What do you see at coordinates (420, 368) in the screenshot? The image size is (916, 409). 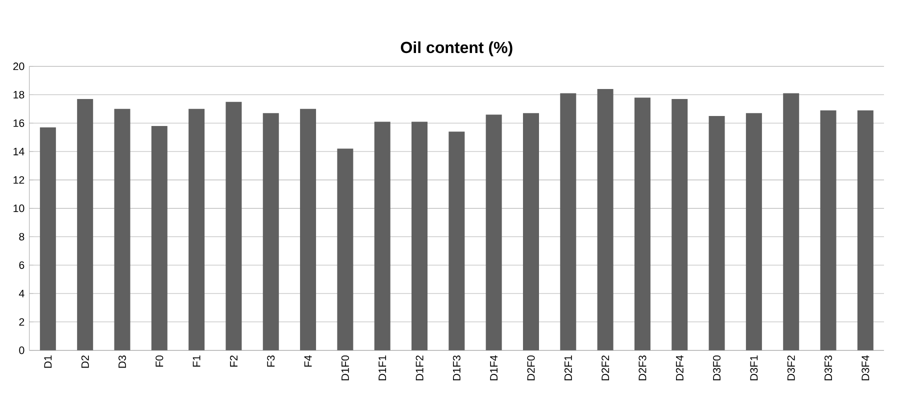 I see `x-tick-label: D1F2` at bounding box center [420, 368].